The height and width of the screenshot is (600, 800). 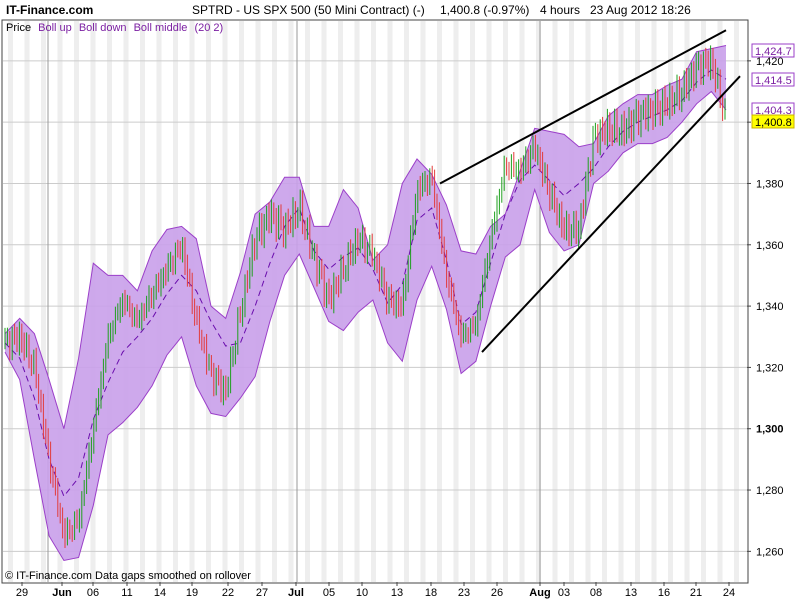 What do you see at coordinates (126, 593) in the screenshot?
I see `x-tick-label: 11` at bounding box center [126, 593].